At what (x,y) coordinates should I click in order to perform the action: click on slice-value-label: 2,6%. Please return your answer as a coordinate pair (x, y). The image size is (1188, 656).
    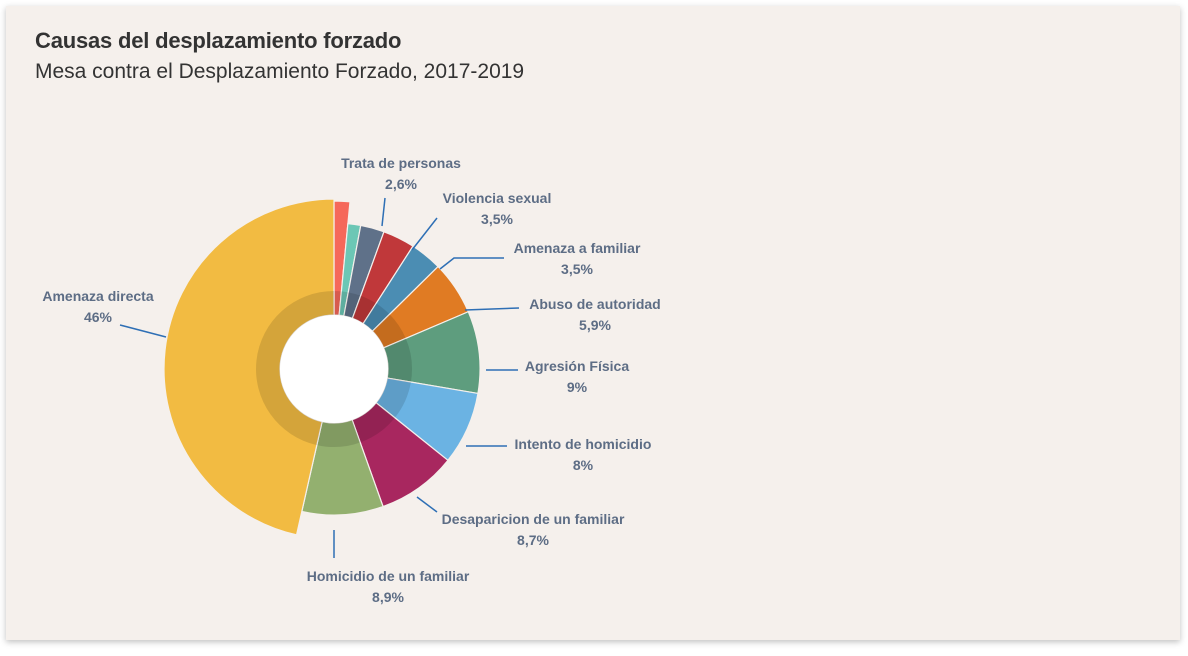
    Looking at the image, I should click on (401, 184).